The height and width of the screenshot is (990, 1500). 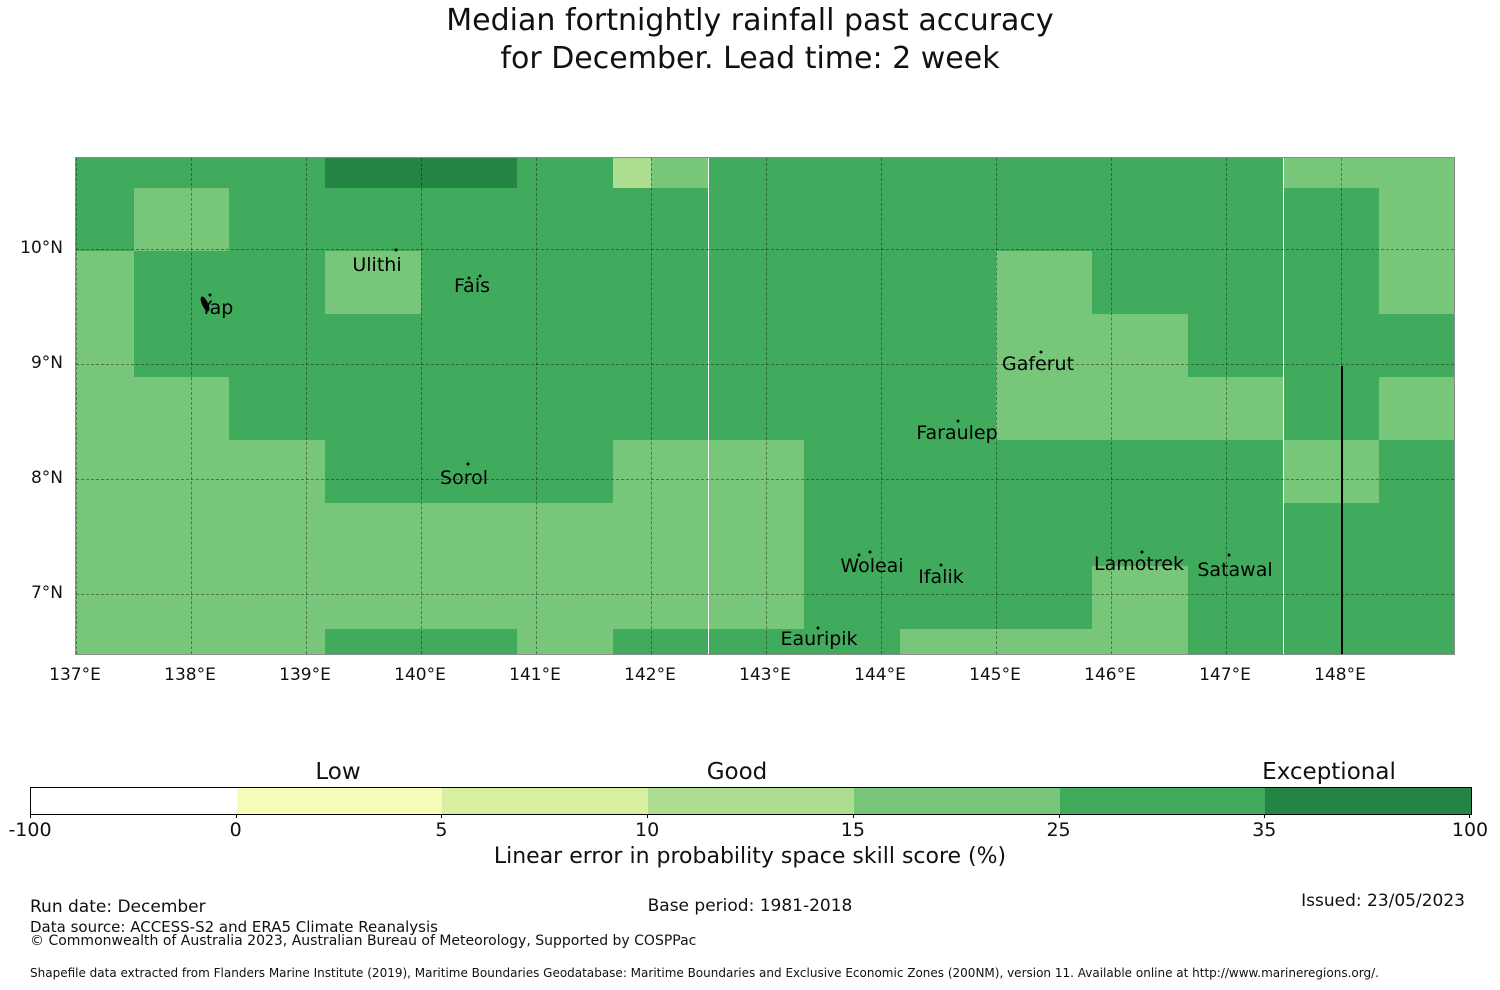 I want to click on island-label: Eauripik, so click(x=819, y=639).